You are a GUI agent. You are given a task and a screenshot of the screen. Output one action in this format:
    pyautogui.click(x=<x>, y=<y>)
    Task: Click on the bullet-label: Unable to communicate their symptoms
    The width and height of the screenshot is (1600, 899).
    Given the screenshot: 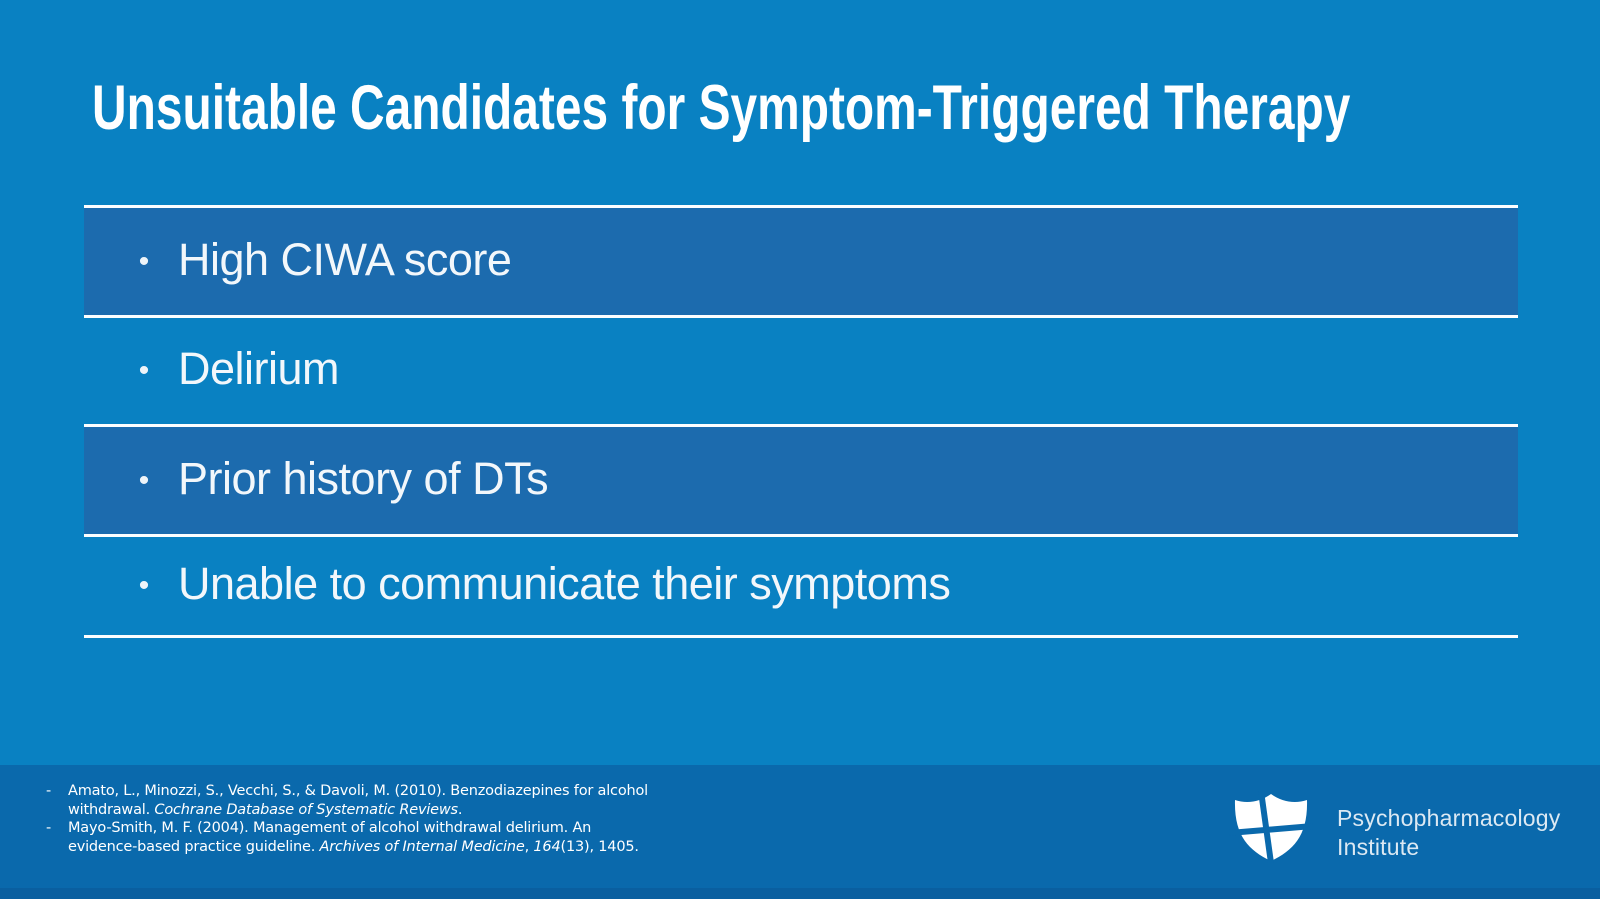 What is the action you would take?
    pyautogui.click(x=564, y=583)
    